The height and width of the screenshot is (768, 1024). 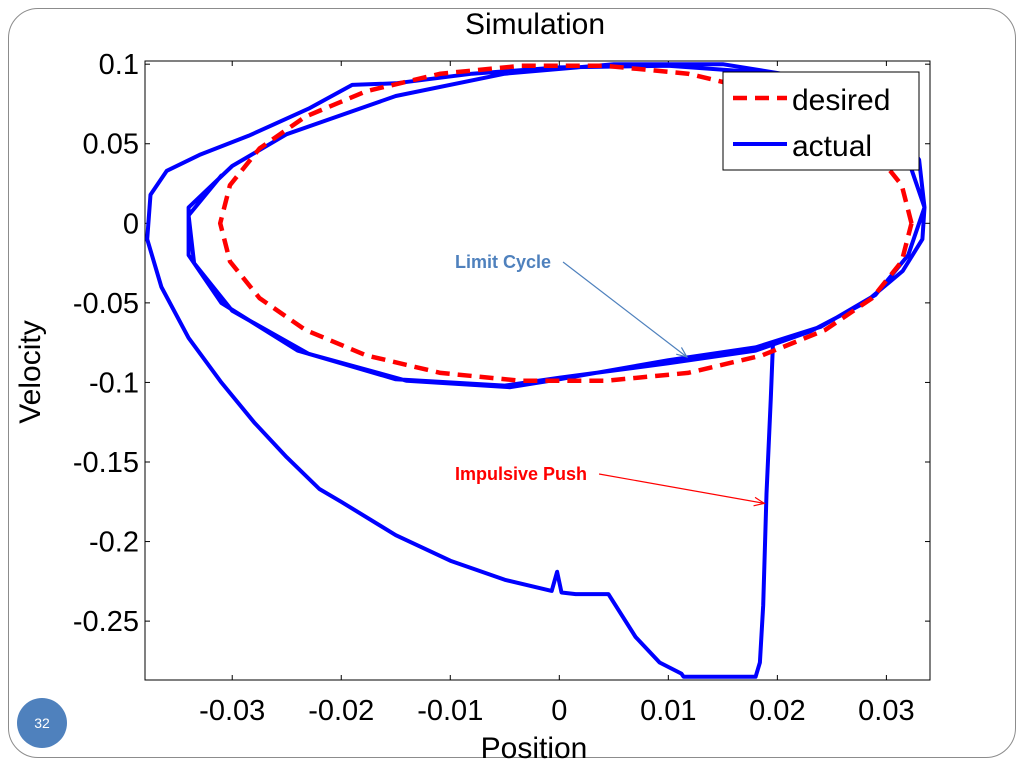 What do you see at coordinates (119, 65) in the screenshot?
I see `y-tick-label: 0.1` at bounding box center [119, 65].